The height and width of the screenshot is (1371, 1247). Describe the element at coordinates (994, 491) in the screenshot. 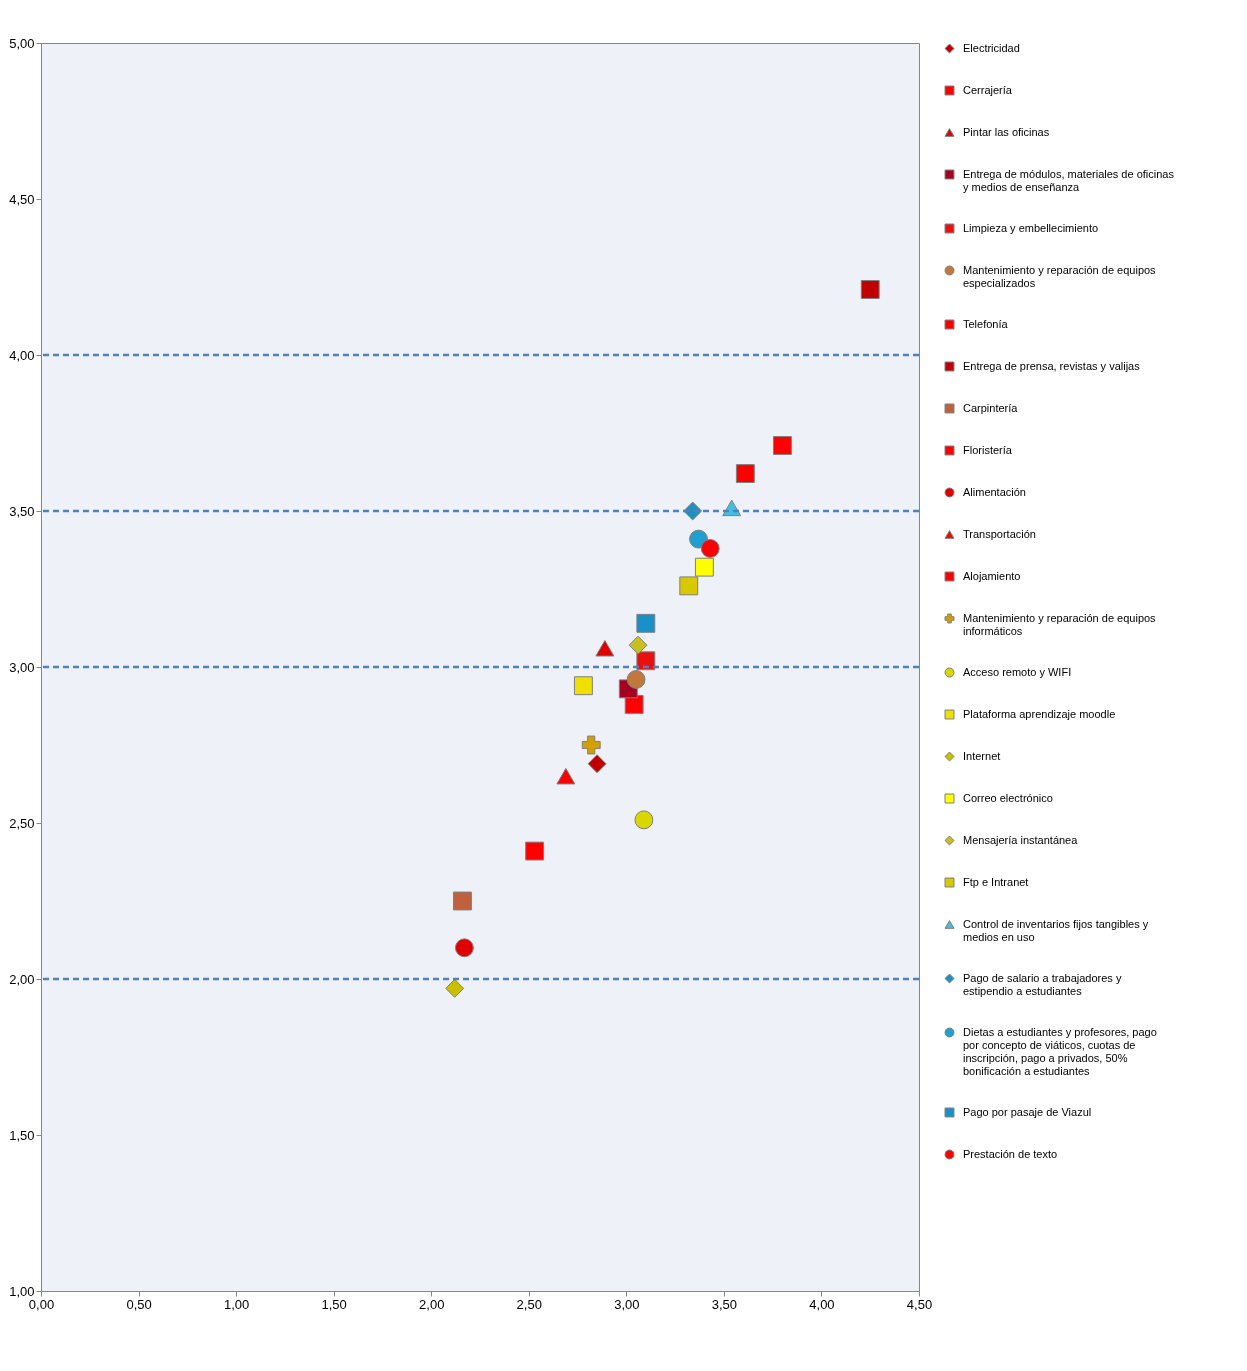

I see `legend-label: Alimentación` at that location.